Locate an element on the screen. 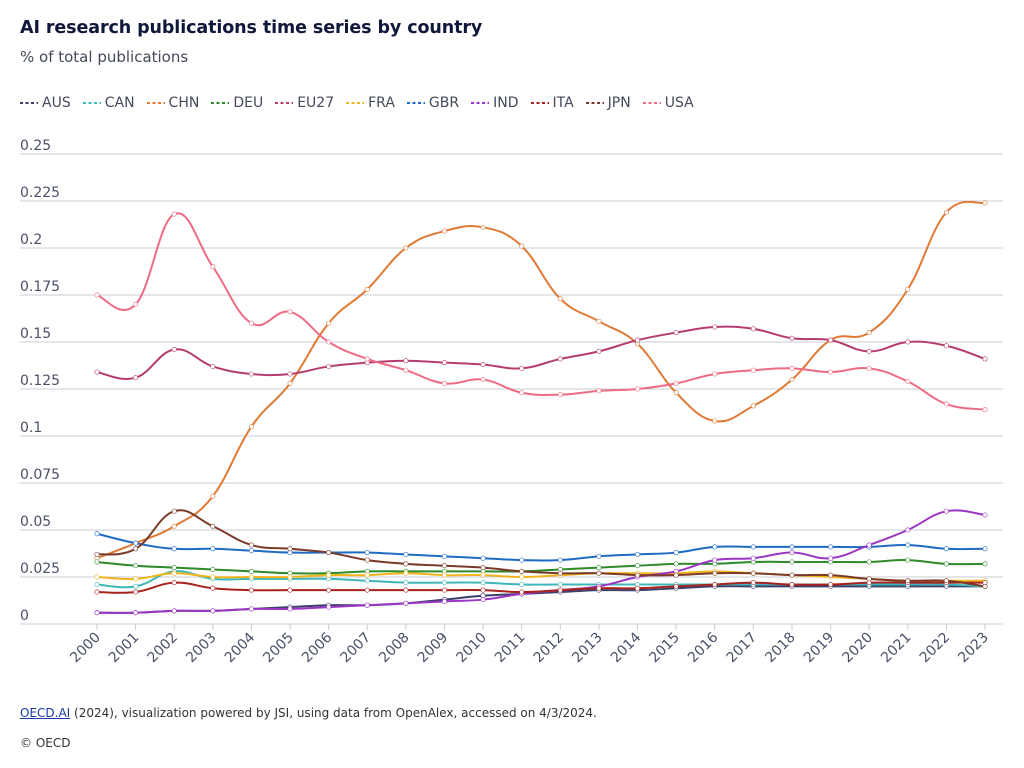 This screenshot has width=1024, height=768. data-point-ita-2008 is located at coordinates (406, 590).